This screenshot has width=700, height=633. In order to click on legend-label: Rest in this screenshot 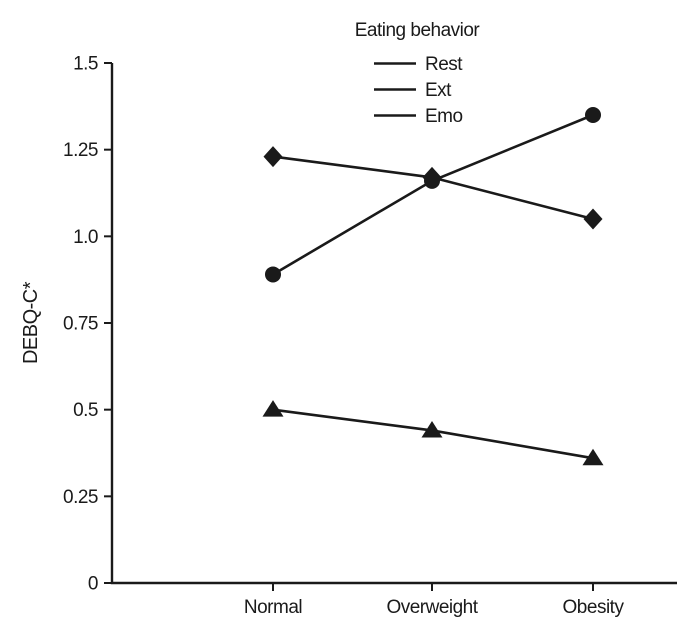, I will do `click(444, 64)`.